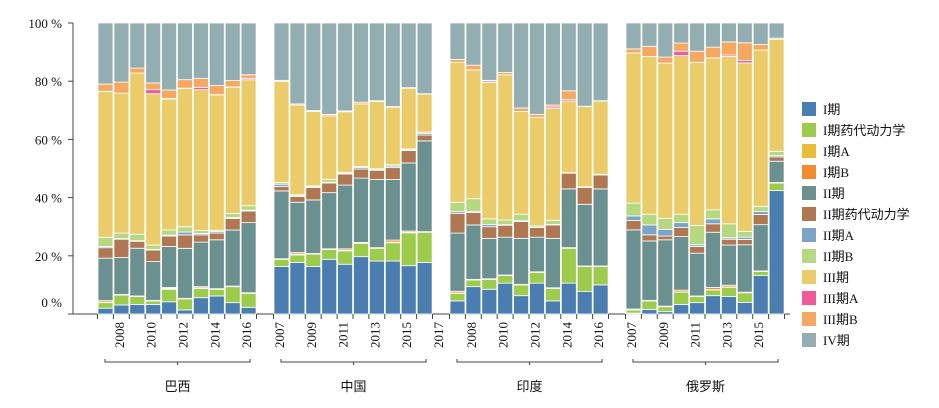 The height and width of the screenshot is (408, 939). I want to click on bar-segment-2014-s7, so click(744, 234).